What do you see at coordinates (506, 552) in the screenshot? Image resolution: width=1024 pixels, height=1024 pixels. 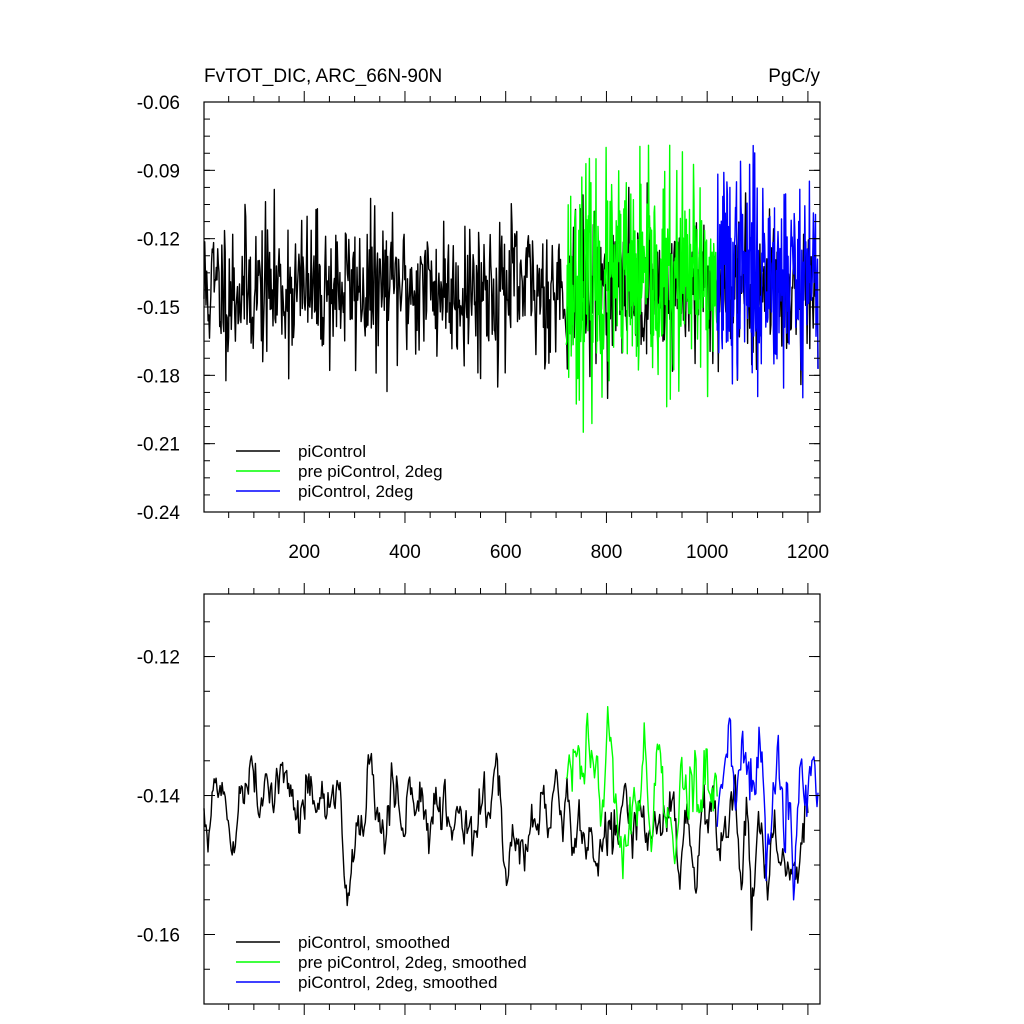 I see `x-tick-label: 600` at bounding box center [506, 552].